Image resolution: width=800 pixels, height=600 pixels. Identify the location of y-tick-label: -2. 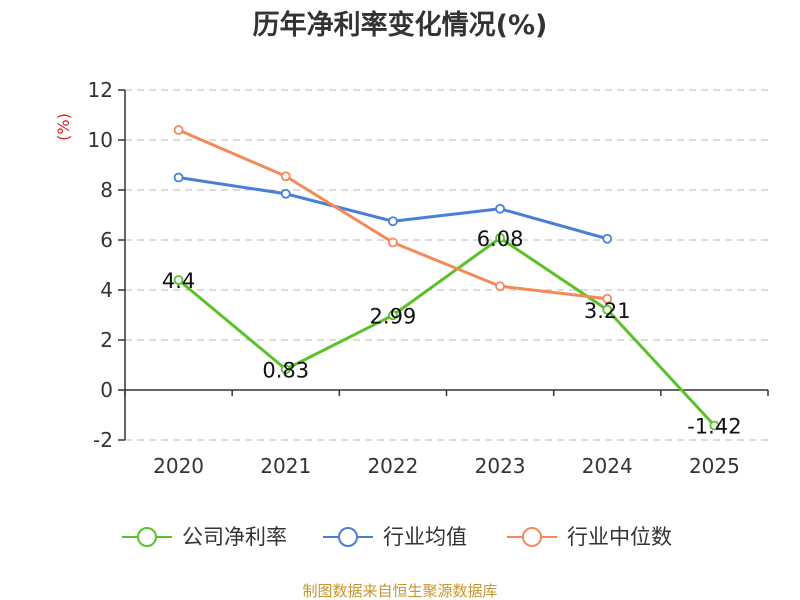
(103, 440).